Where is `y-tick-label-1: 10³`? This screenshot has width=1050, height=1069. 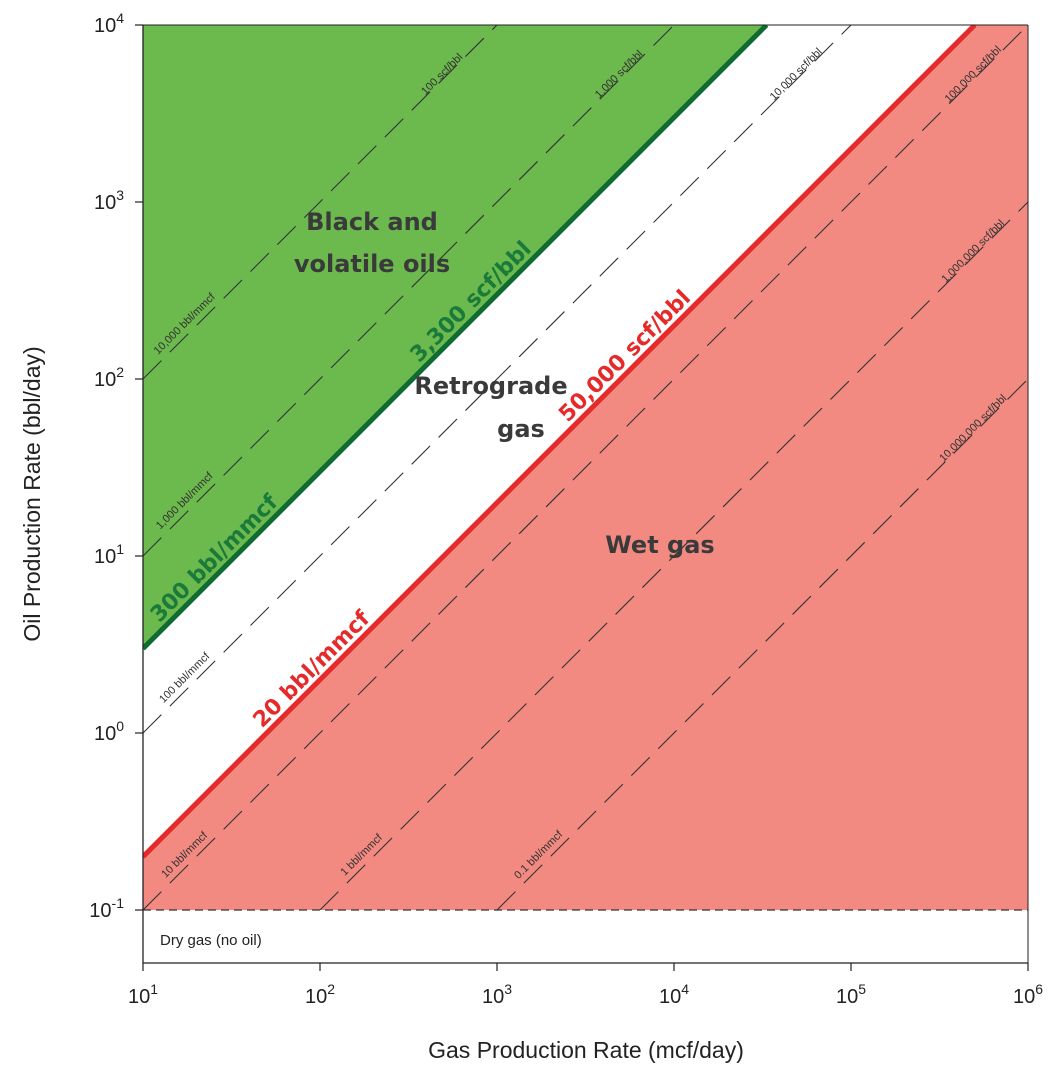 y-tick-label-1: 10³ is located at coordinates (109, 200).